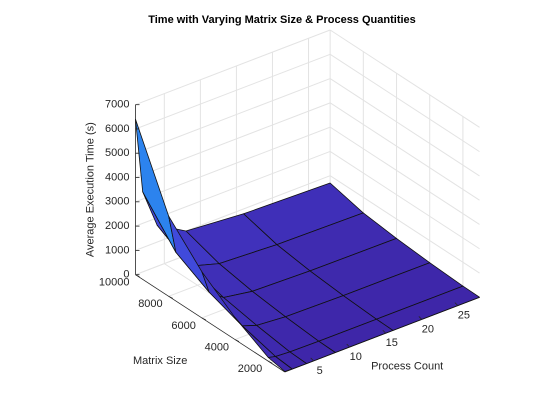  Describe the element at coordinates (90, 189) in the screenshot. I see `z-axis-label: Average Execution Time (s)` at that location.